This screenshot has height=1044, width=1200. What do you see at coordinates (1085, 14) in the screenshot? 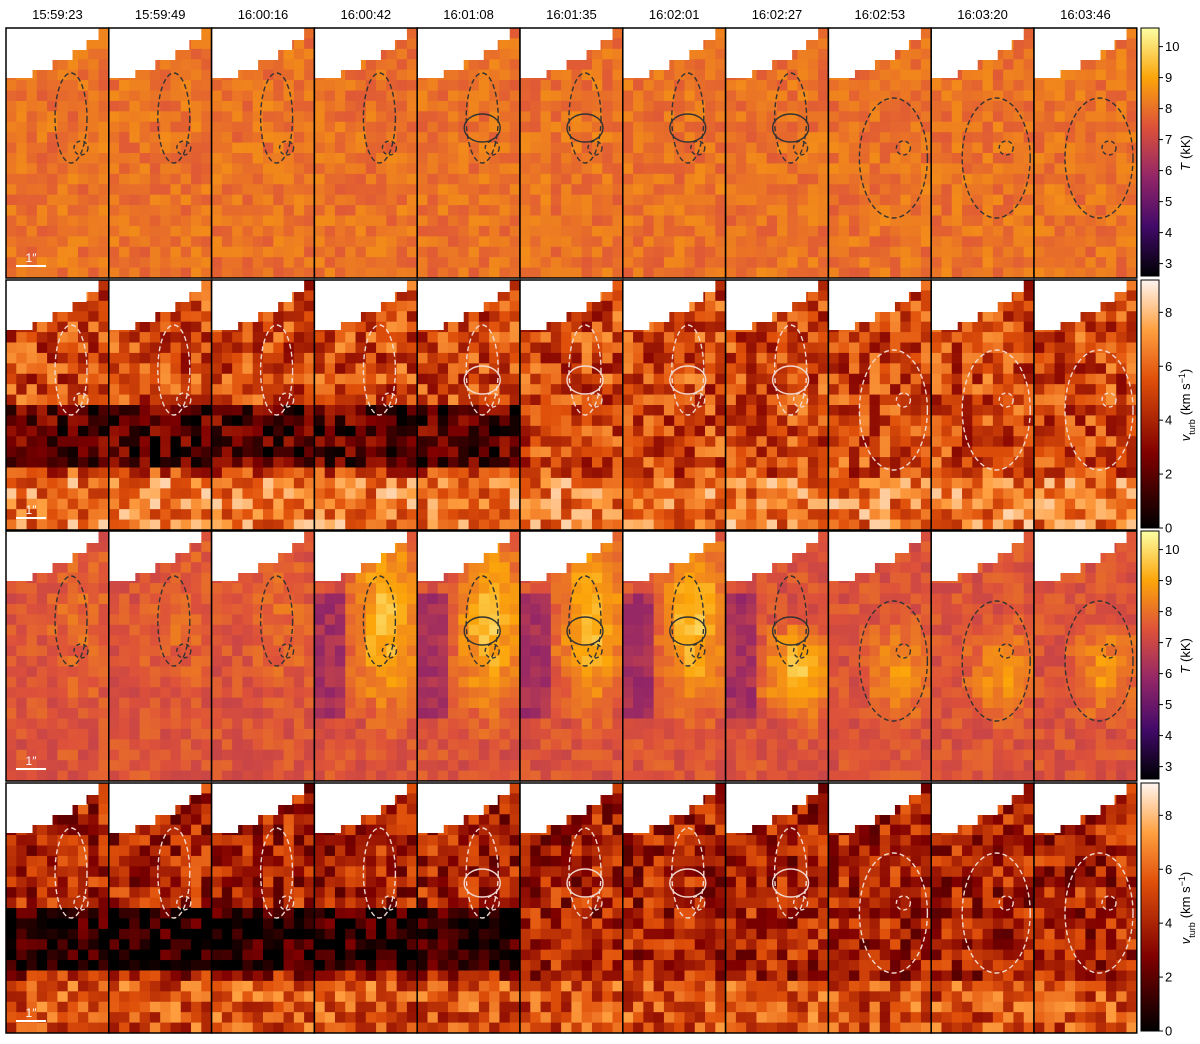
I see `time-label: 16:03:46` at bounding box center [1085, 14].